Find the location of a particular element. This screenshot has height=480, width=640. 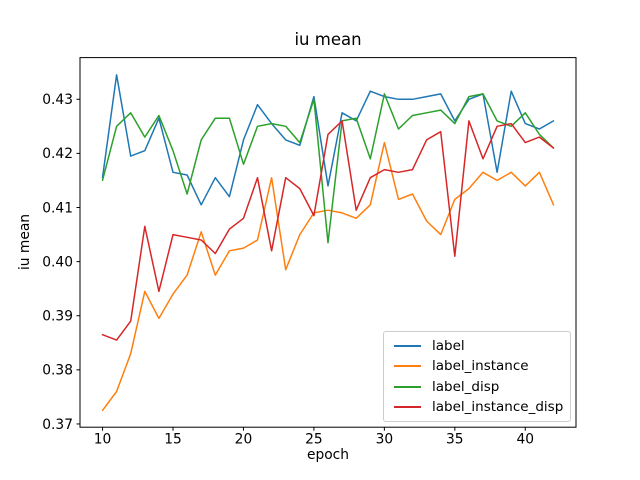

legend-label-label_disp: label_disp is located at coordinates (466, 386).